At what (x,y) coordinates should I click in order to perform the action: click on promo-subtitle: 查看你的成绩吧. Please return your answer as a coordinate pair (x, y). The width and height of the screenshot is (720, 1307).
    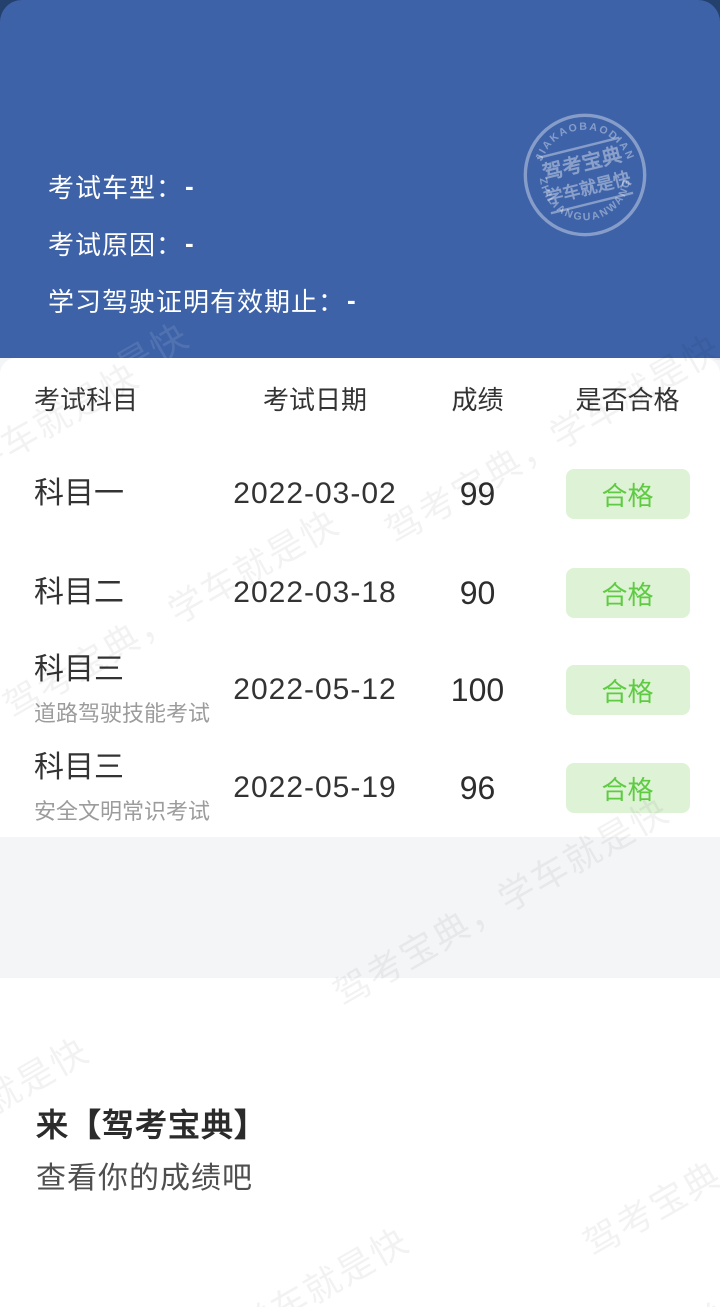
    Looking at the image, I should click on (144, 1178).